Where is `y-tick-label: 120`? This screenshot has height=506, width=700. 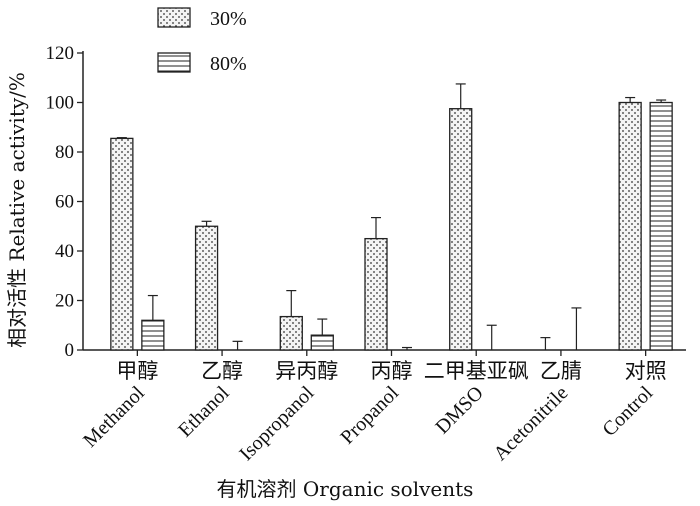
y-tick-label: 120 is located at coordinates (60, 53).